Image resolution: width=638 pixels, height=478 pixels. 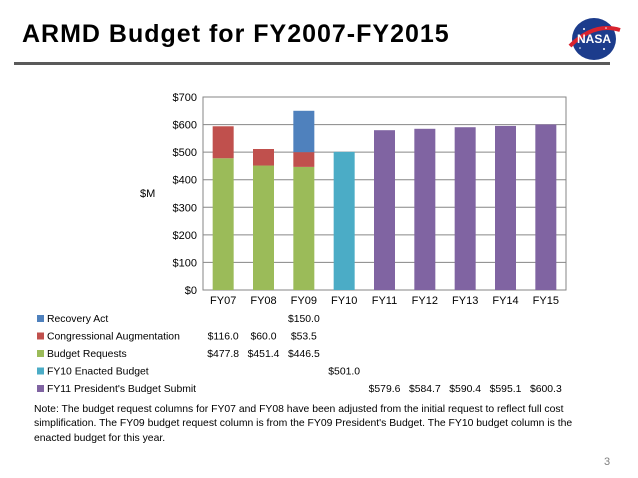 What do you see at coordinates (121, 389) in the screenshot?
I see `legend-label: FY11 President's Budget Submit` at bounding box center [121, 389].